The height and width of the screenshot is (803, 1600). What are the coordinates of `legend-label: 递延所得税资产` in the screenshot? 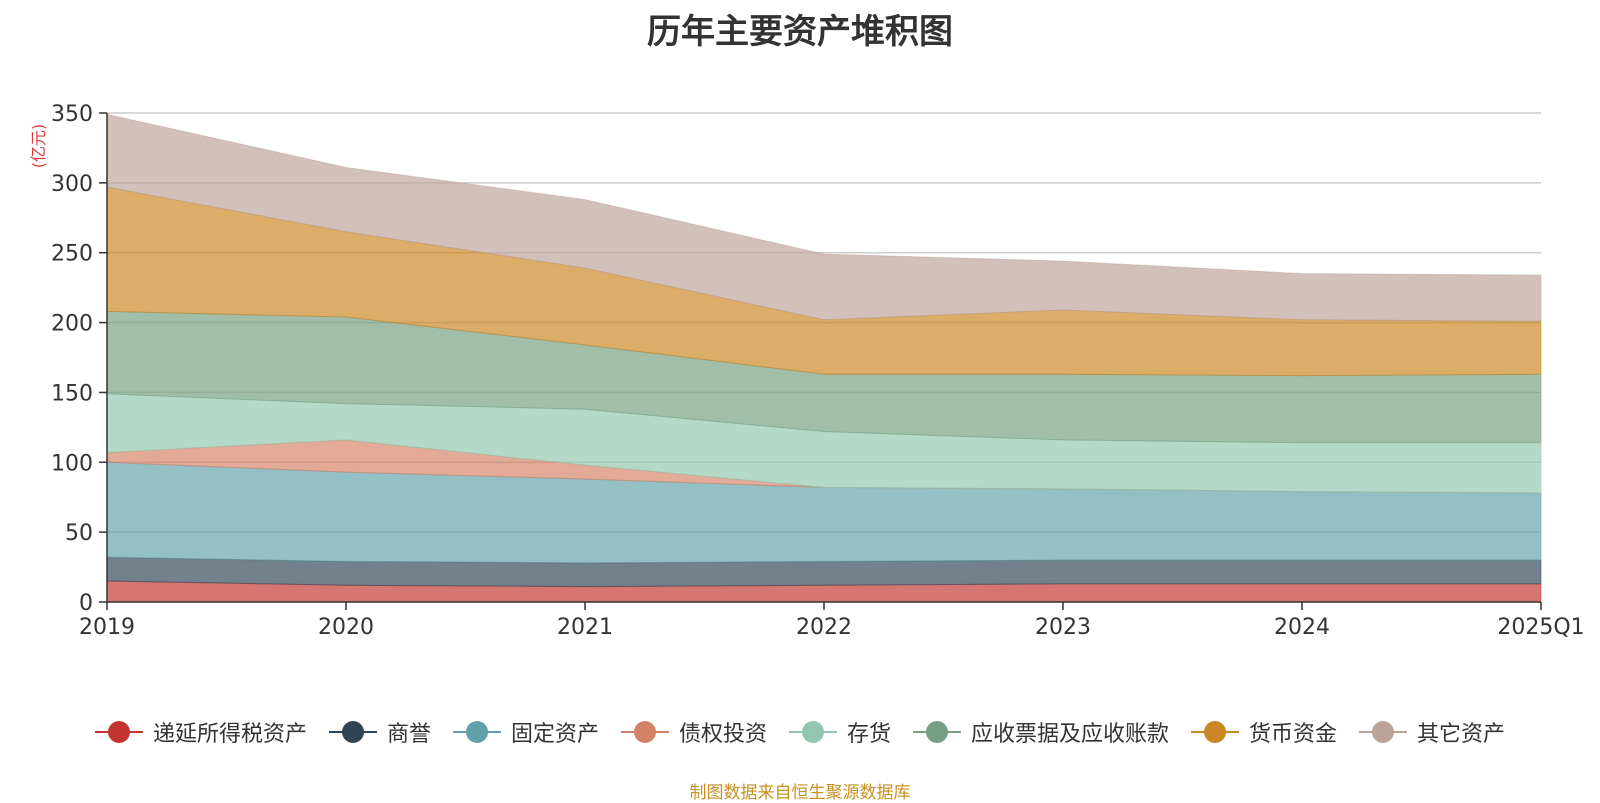 It's located at (230, 732).